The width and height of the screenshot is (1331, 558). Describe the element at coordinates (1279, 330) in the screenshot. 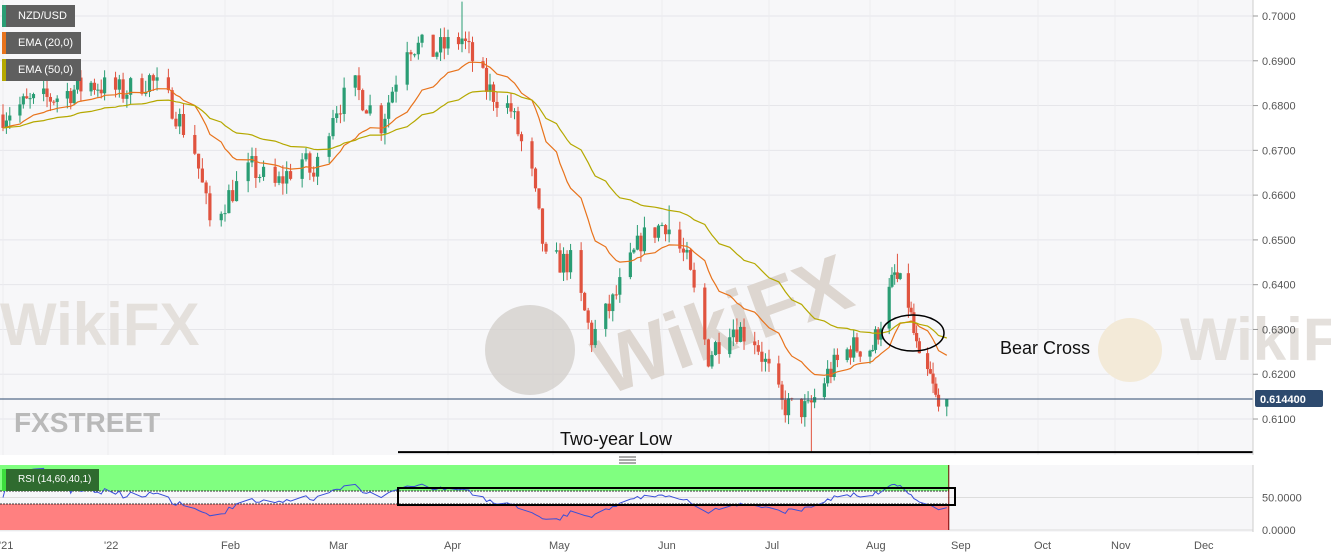

I see `y-tick-label: 0.6300` at that location.